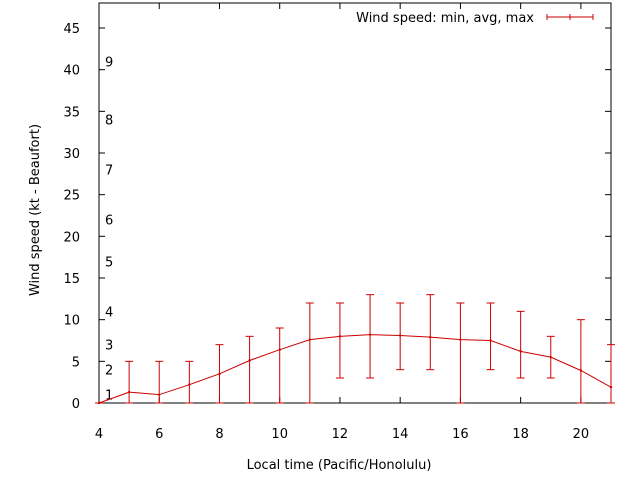  What do you see at coordinates (109, 62) in the screenshot?
I see `beaufort-label: 9` at bounding box center [109, 62].